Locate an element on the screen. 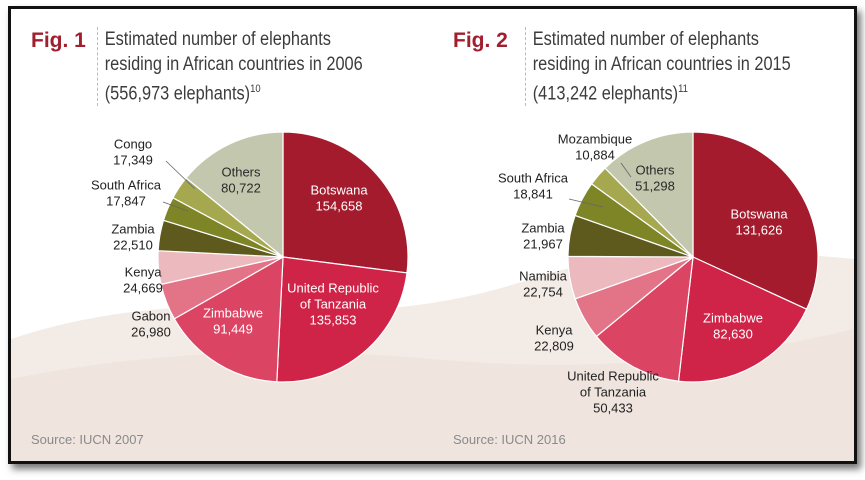 The height and width of the screenshot is (480, 865). slice-label-mozambique: Mozambique is located at coordinates (595, 138).